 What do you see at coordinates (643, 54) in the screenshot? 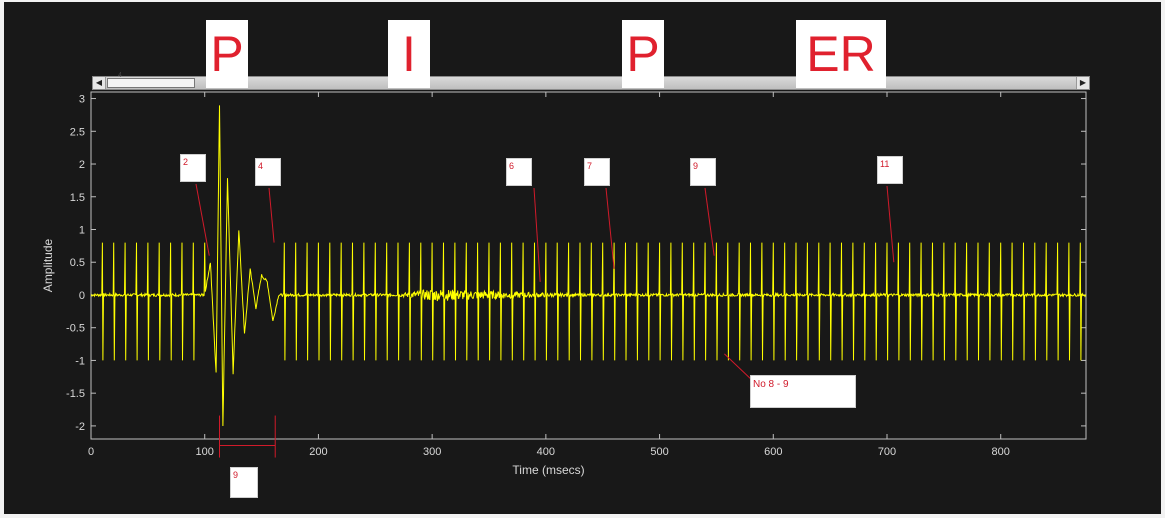
I see `header-label-p2: P` at bounding box center [643, 54].